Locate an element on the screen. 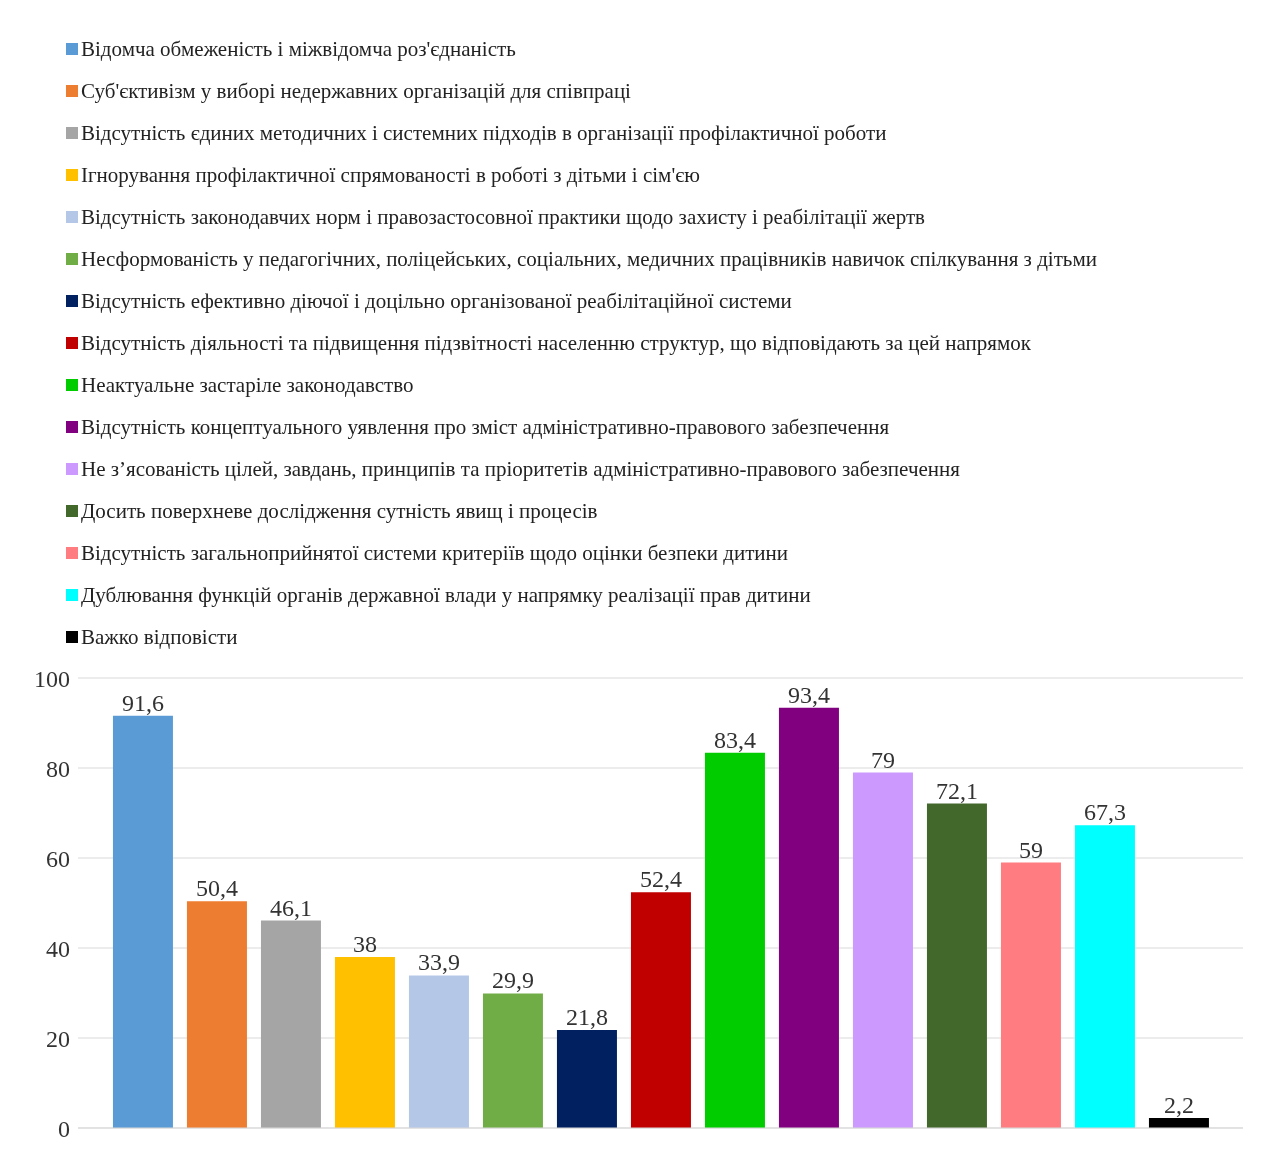  legend-label: Не з’ясованість цілей, завдань, принципів та пріоритетів адміністративно-правового забезпечення is located at coordinates (520, 469).